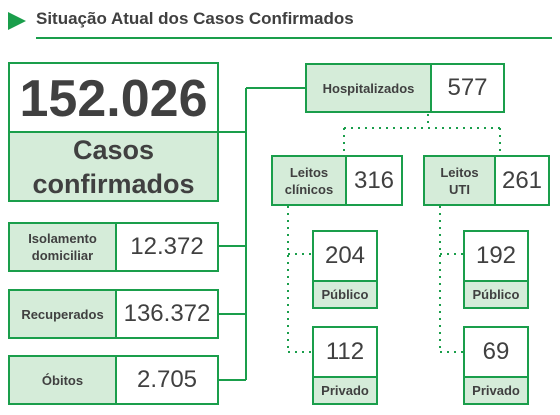 The width and height of the screenshot is (560, 415). I want to click on total-cases-value: 152.026, so click(113, 98).